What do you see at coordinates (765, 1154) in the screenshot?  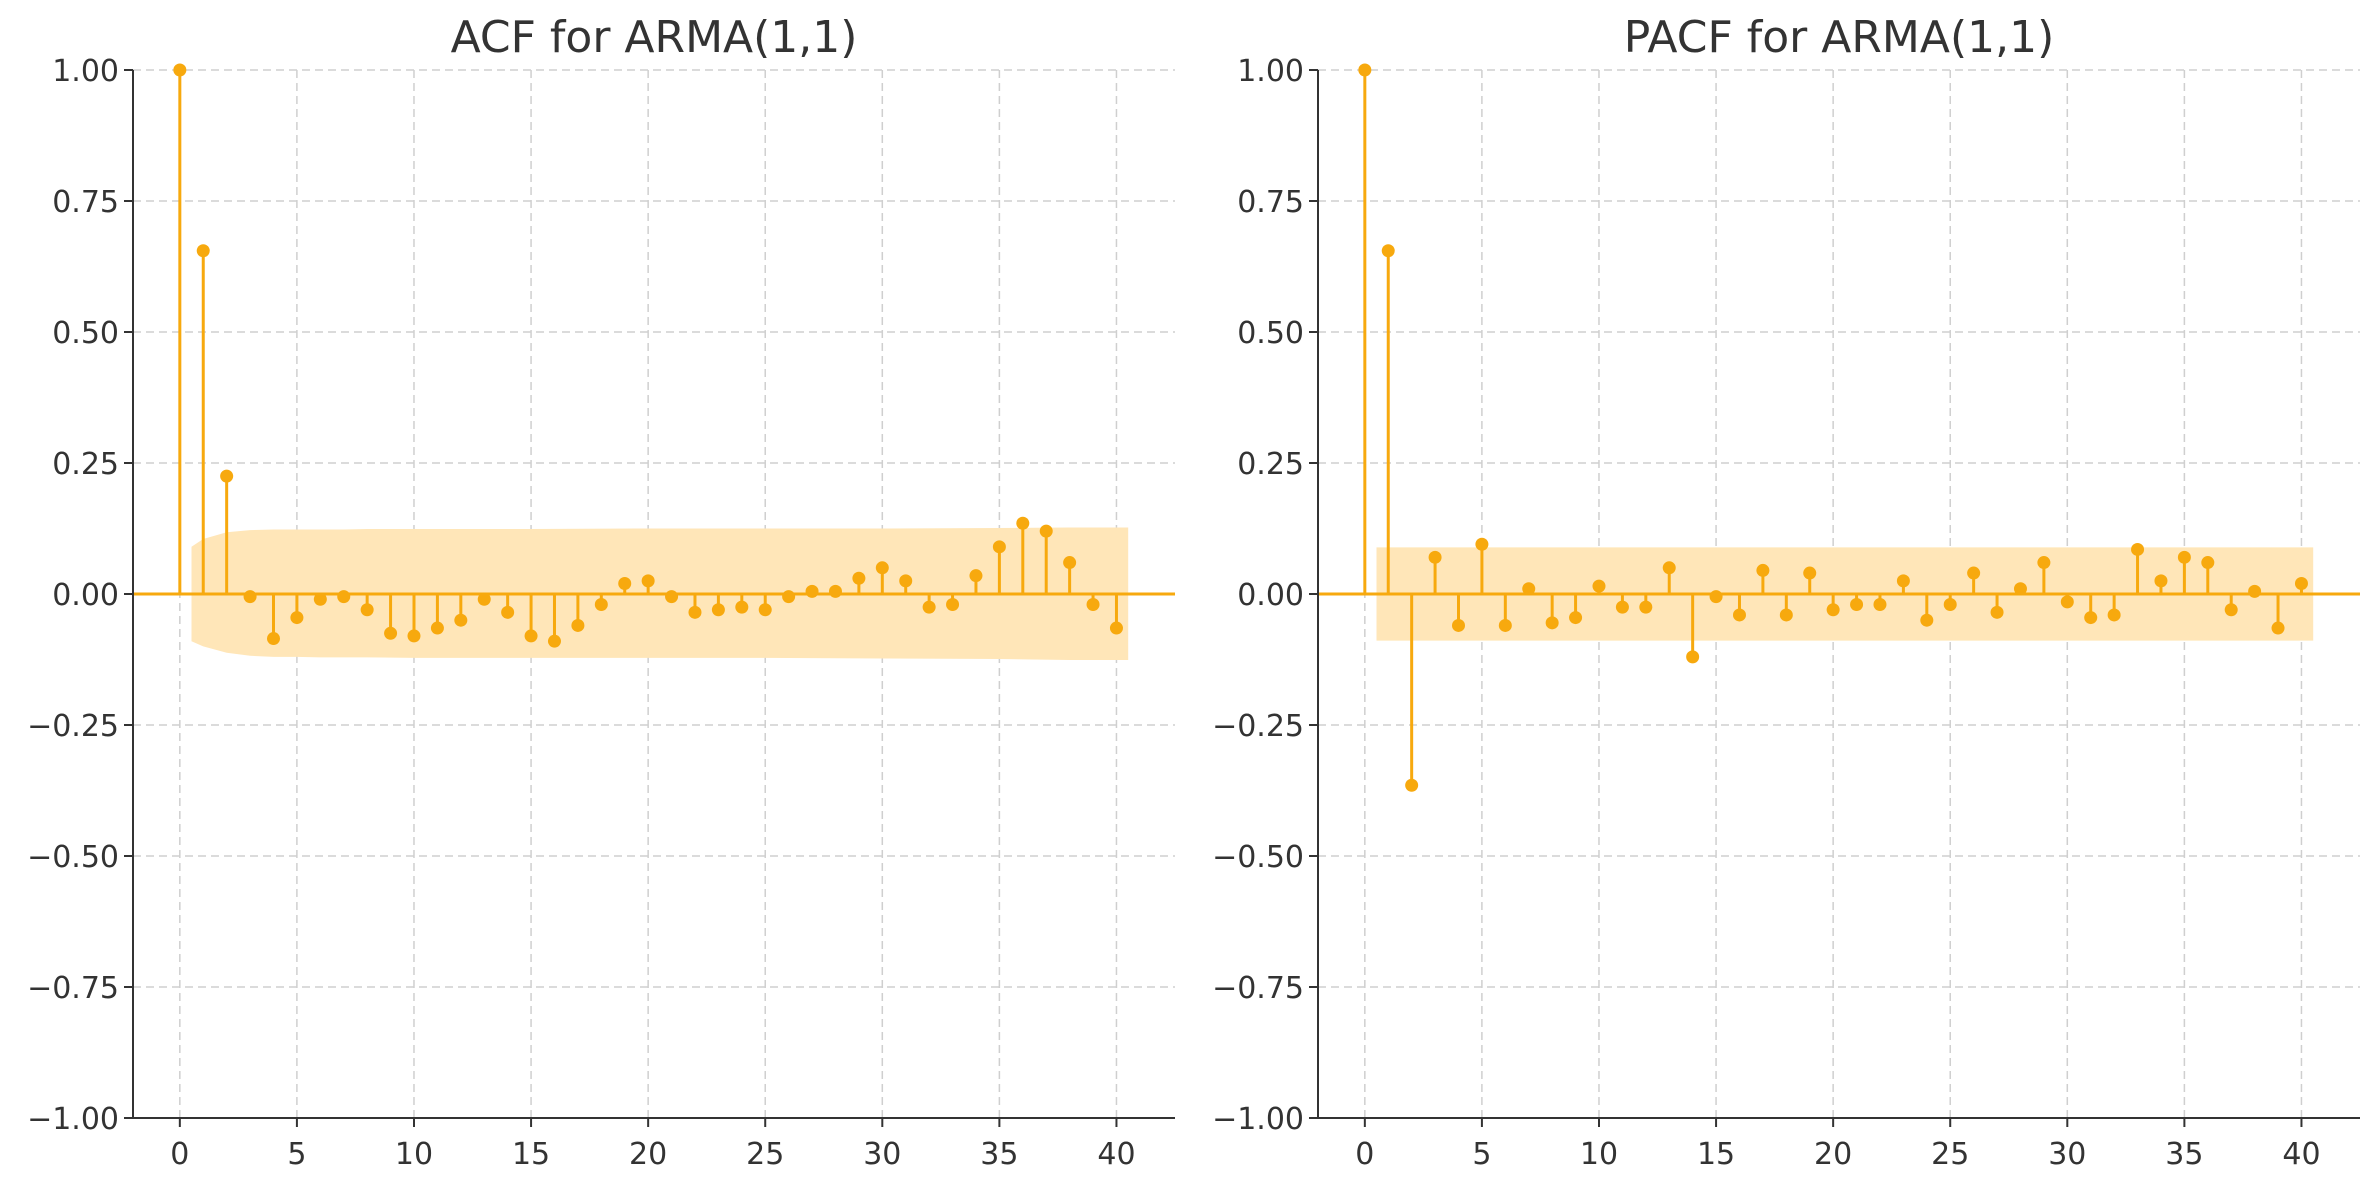 I see `acf-x-tick-label-25: 25` at bounding box center [765, 1154].